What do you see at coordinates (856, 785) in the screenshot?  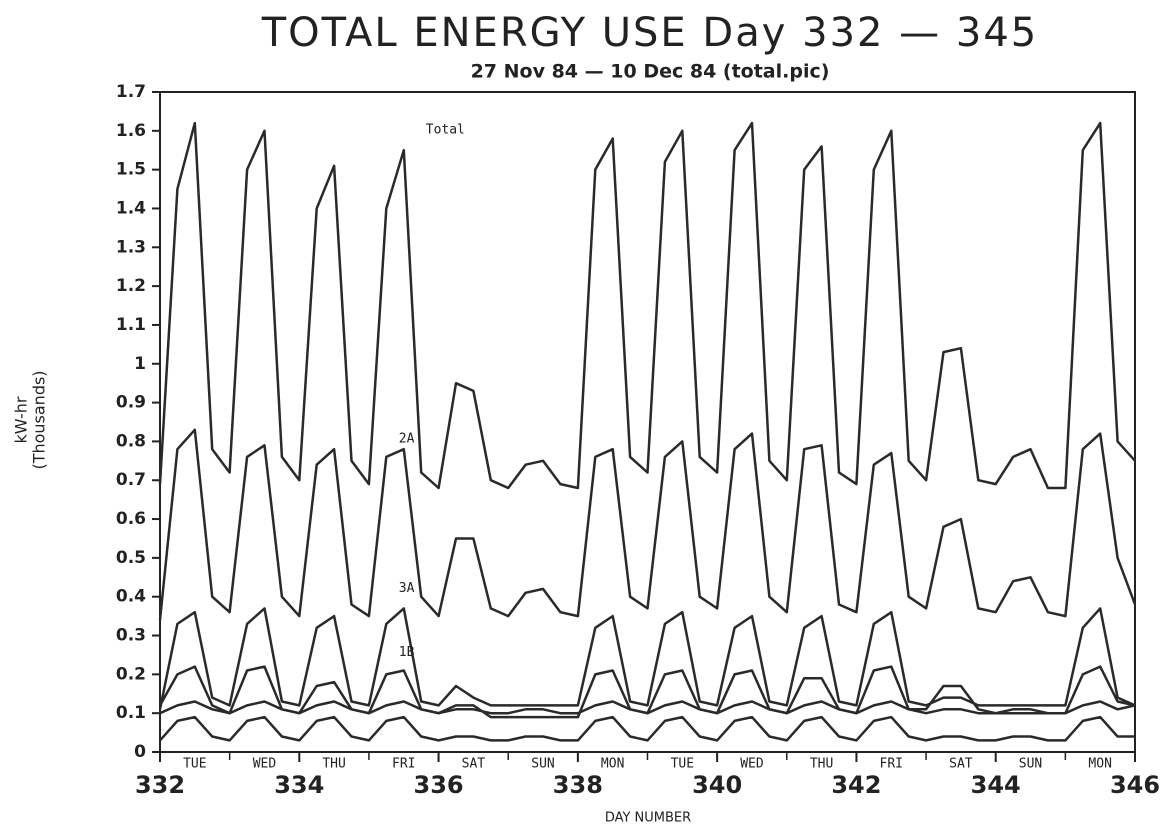 I see `x-tick-label: 342` at bounding box center [856, 785].